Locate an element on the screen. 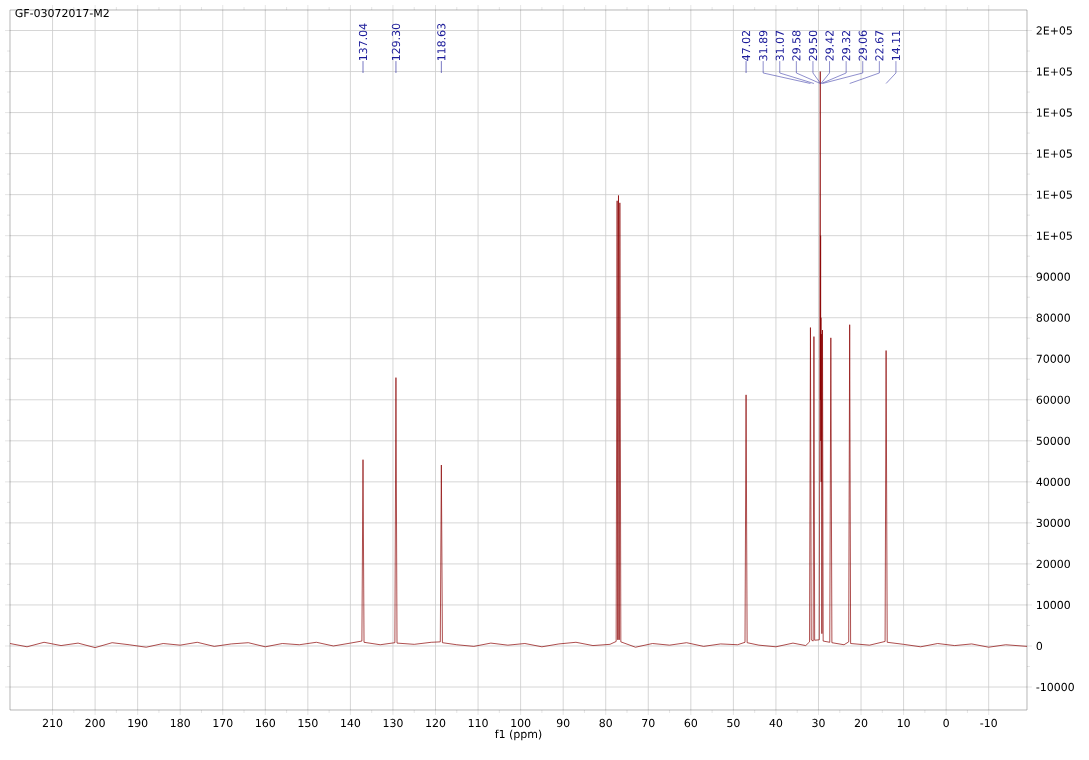  y-tick-label: 50000 is located at coordinates (1053, 440).